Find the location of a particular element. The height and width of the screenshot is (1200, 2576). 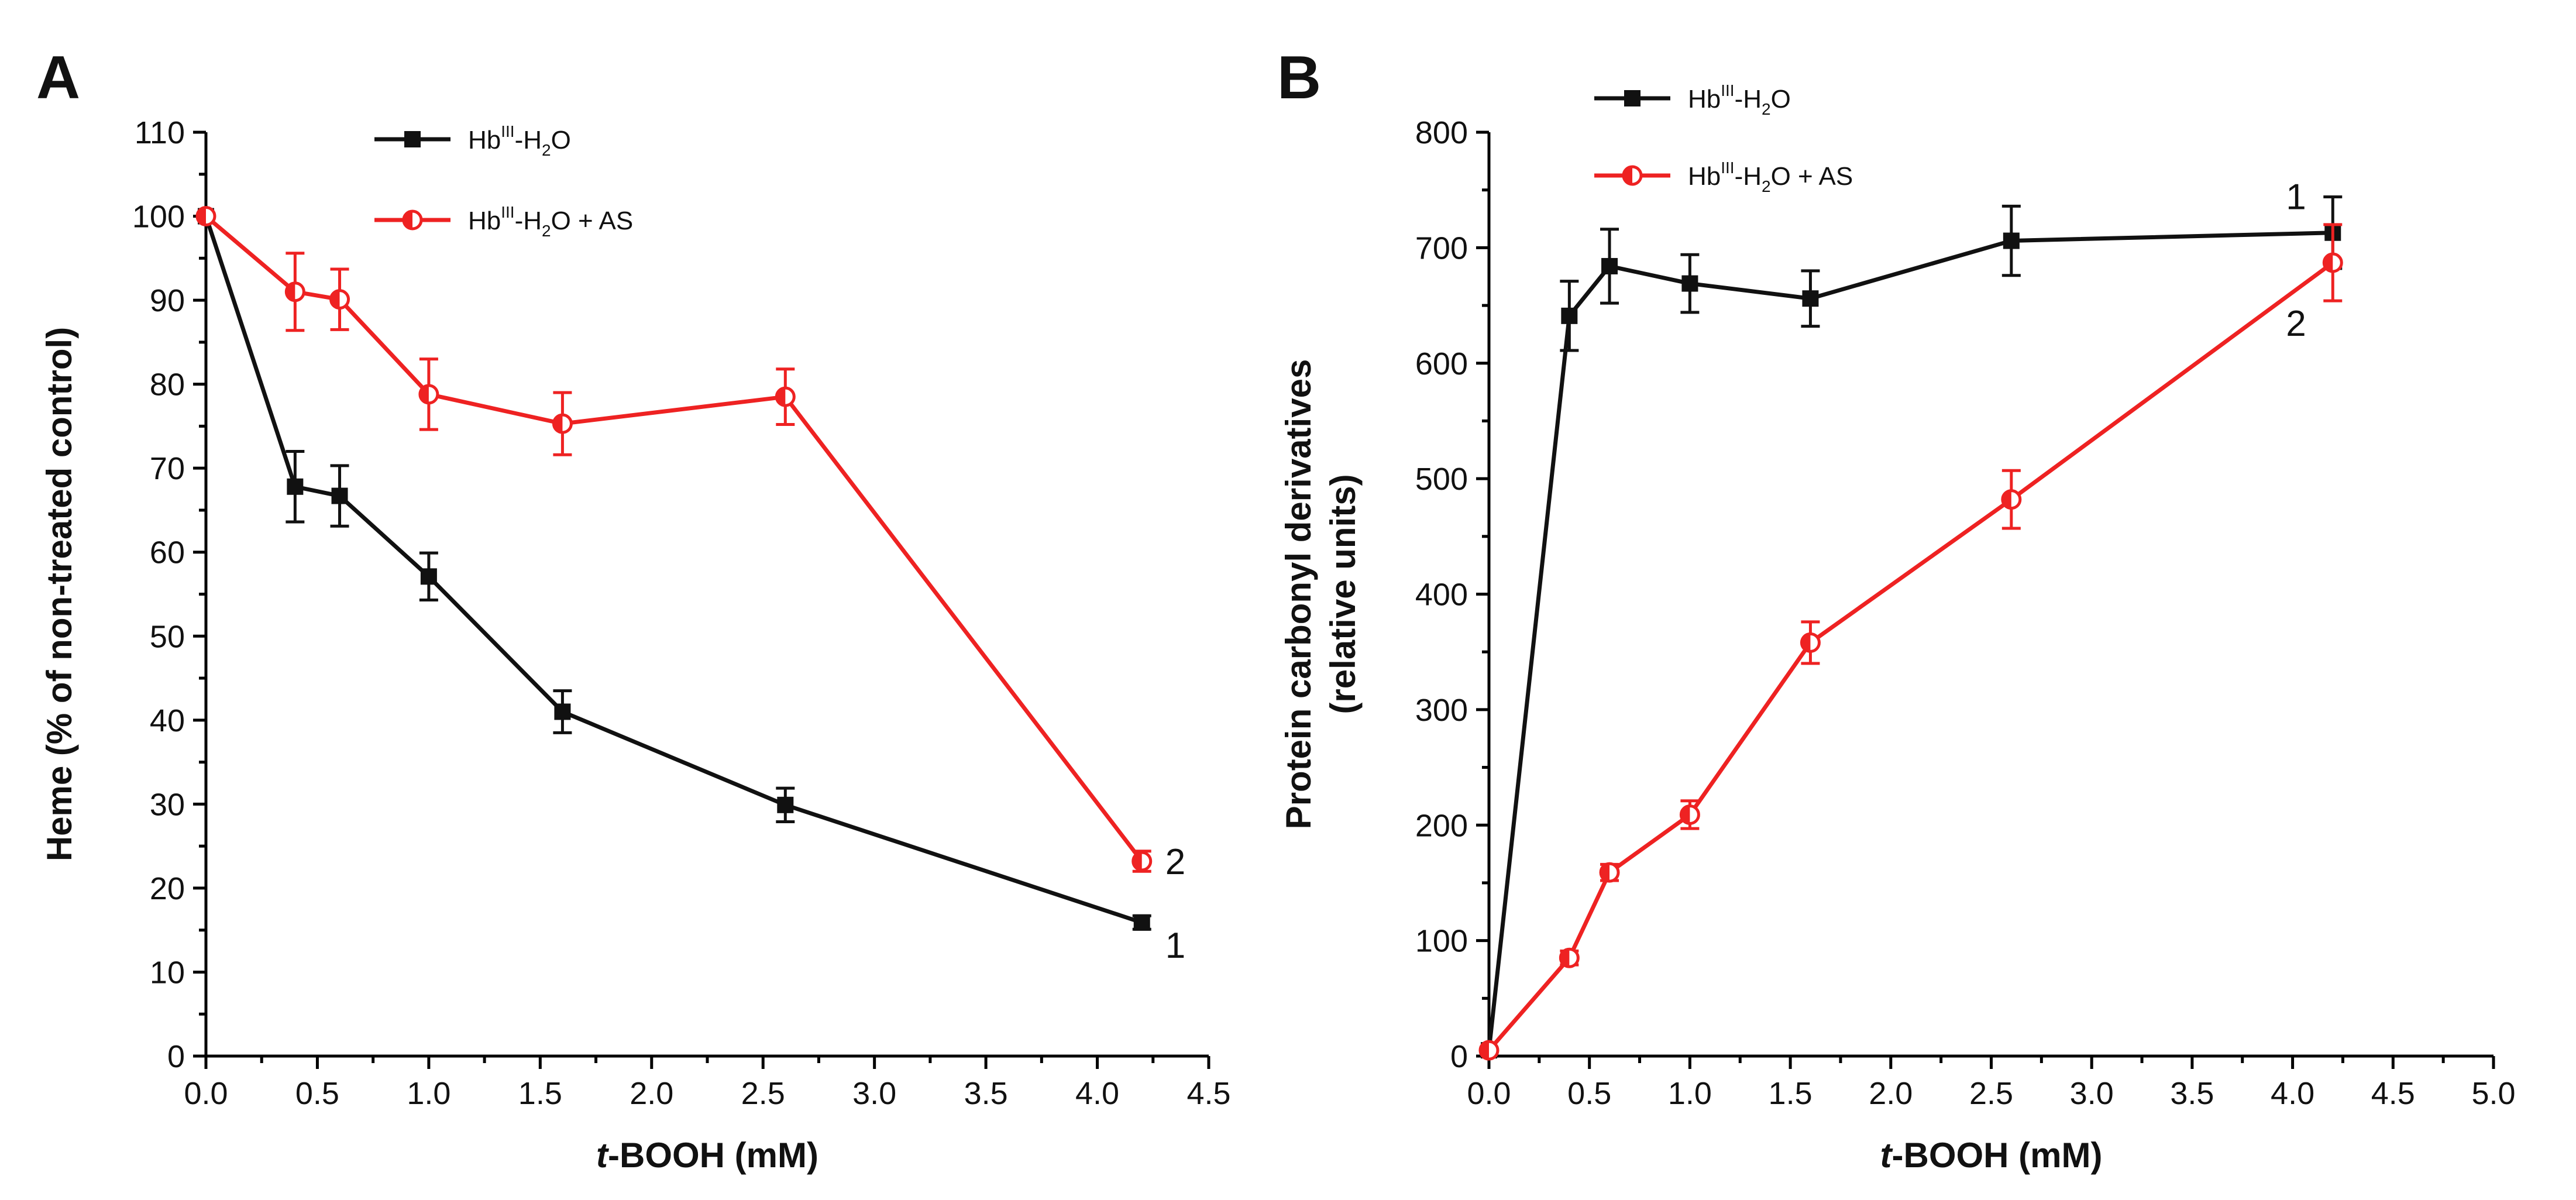

x-tick-label: 5.0 is located at coordinates (2493, 1093).